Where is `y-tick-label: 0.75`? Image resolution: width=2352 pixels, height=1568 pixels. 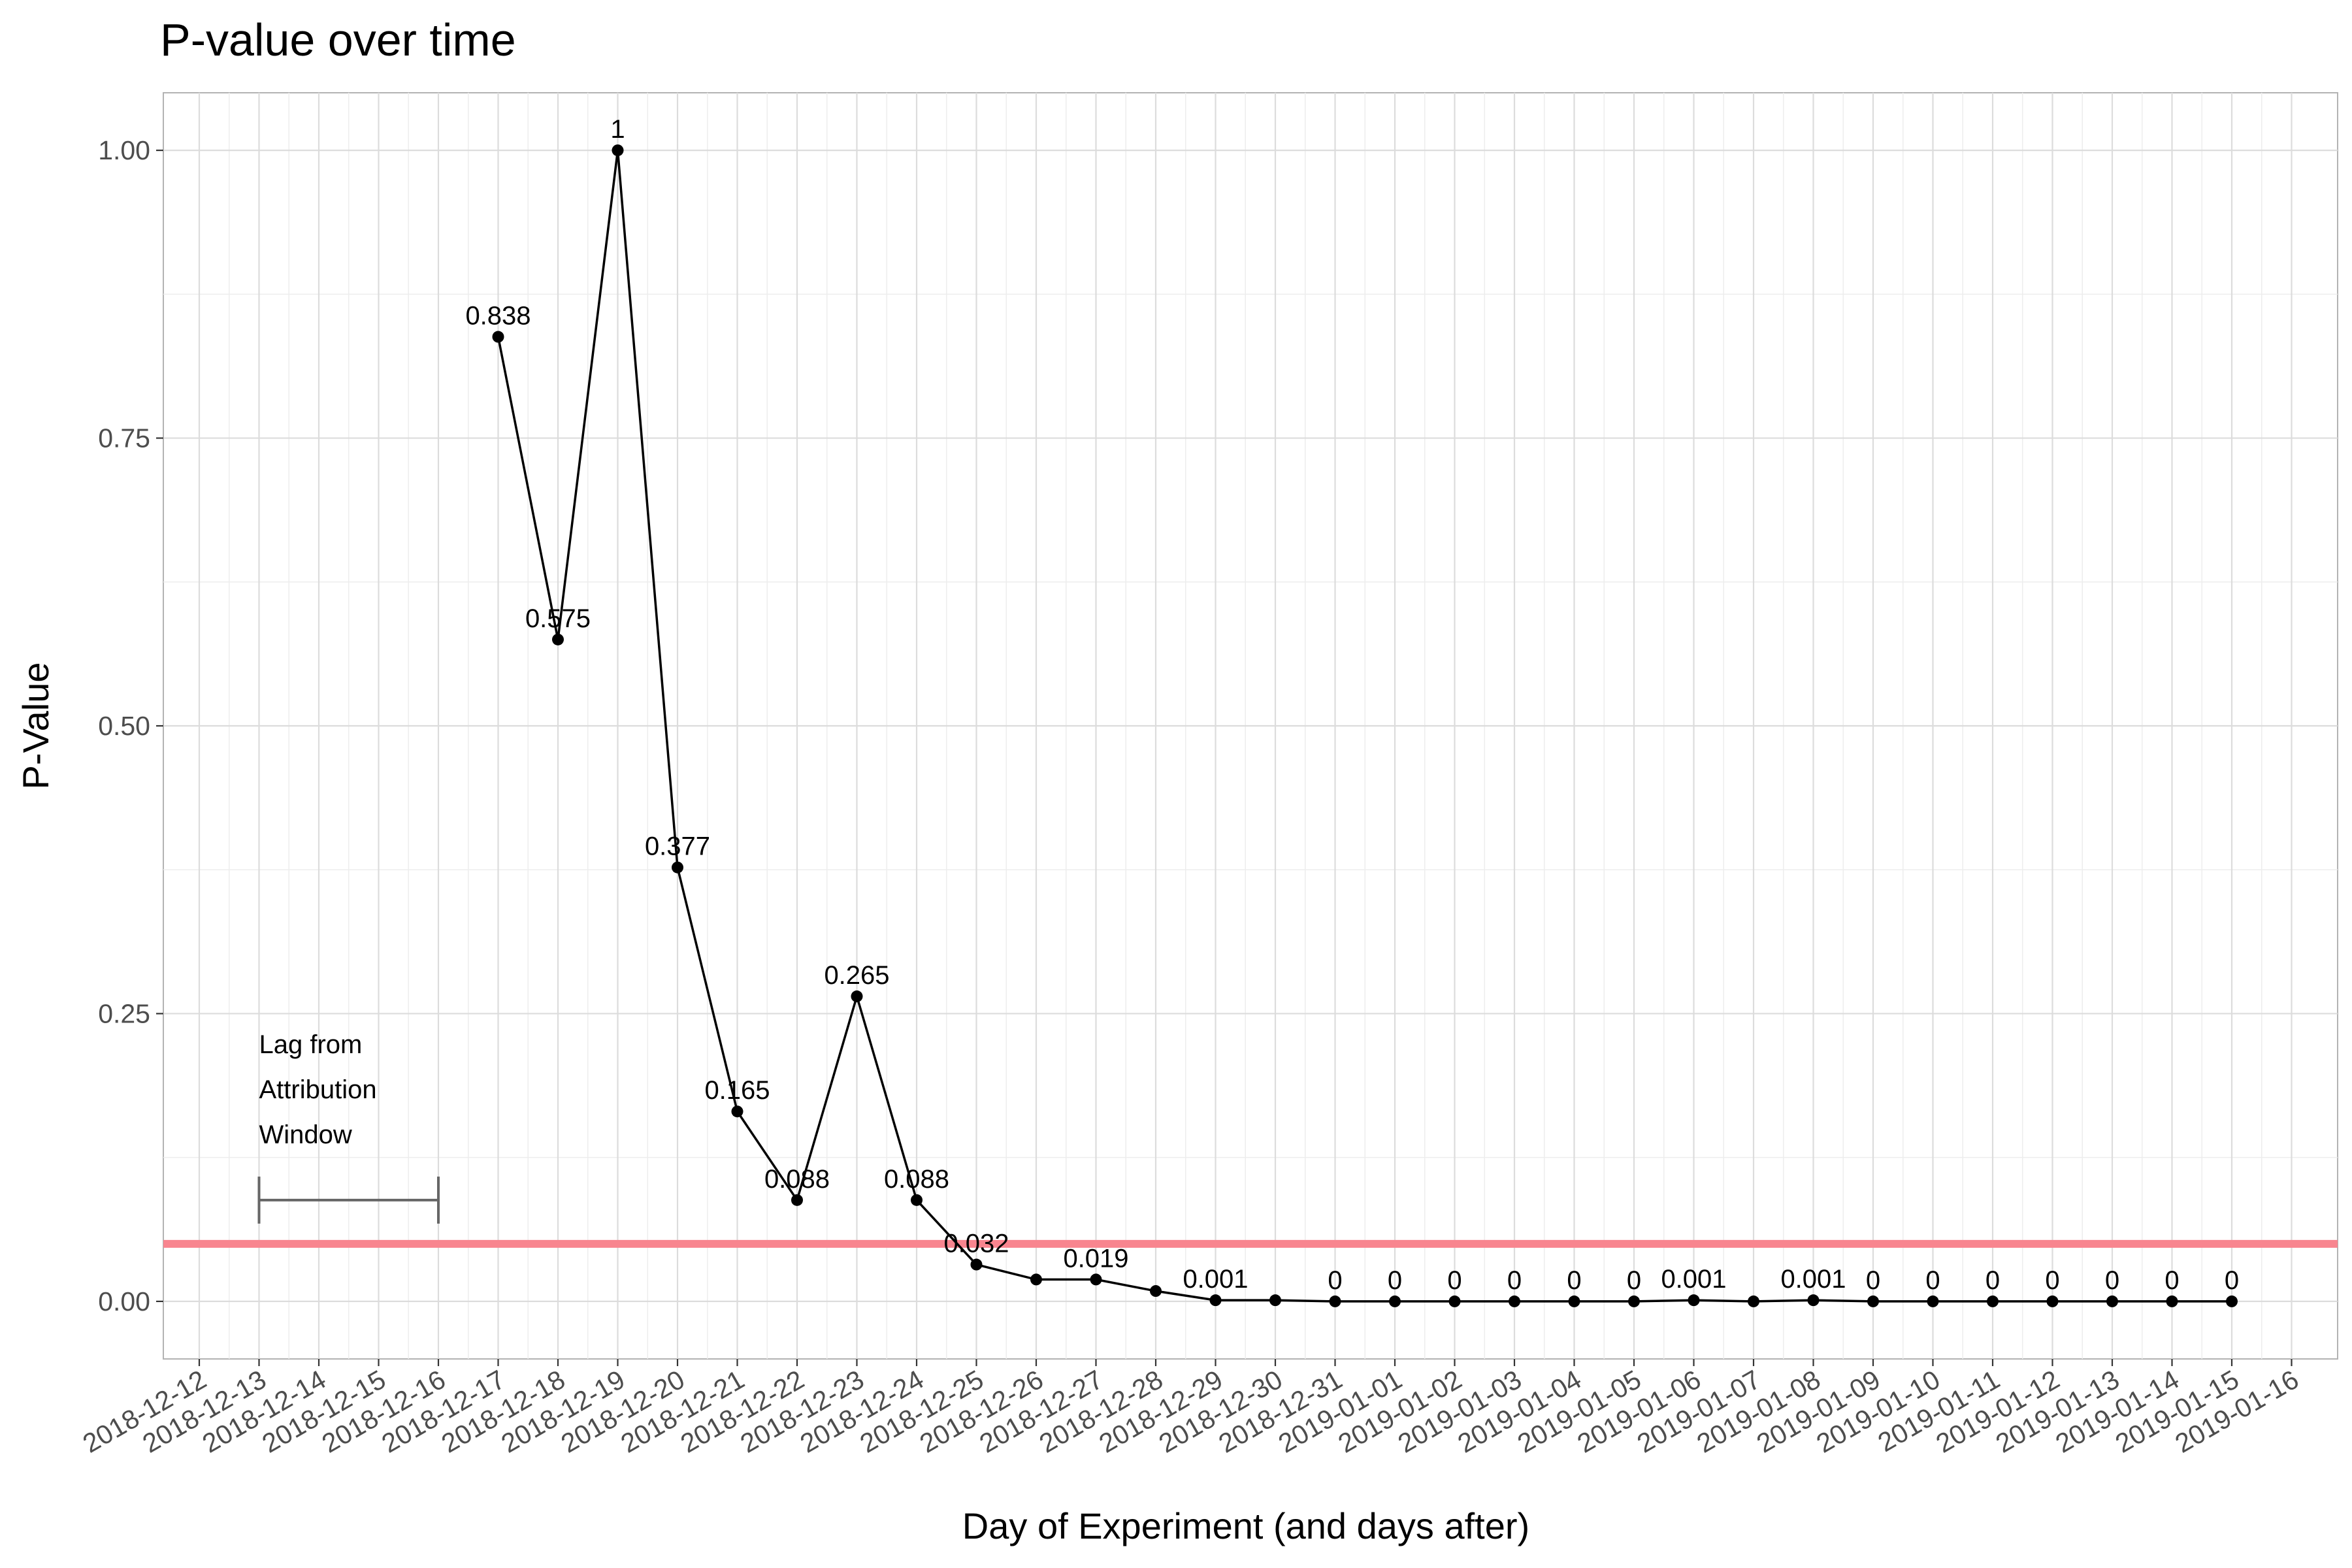
y-tick-label: 0.75 is located at coordinates (124, 438).